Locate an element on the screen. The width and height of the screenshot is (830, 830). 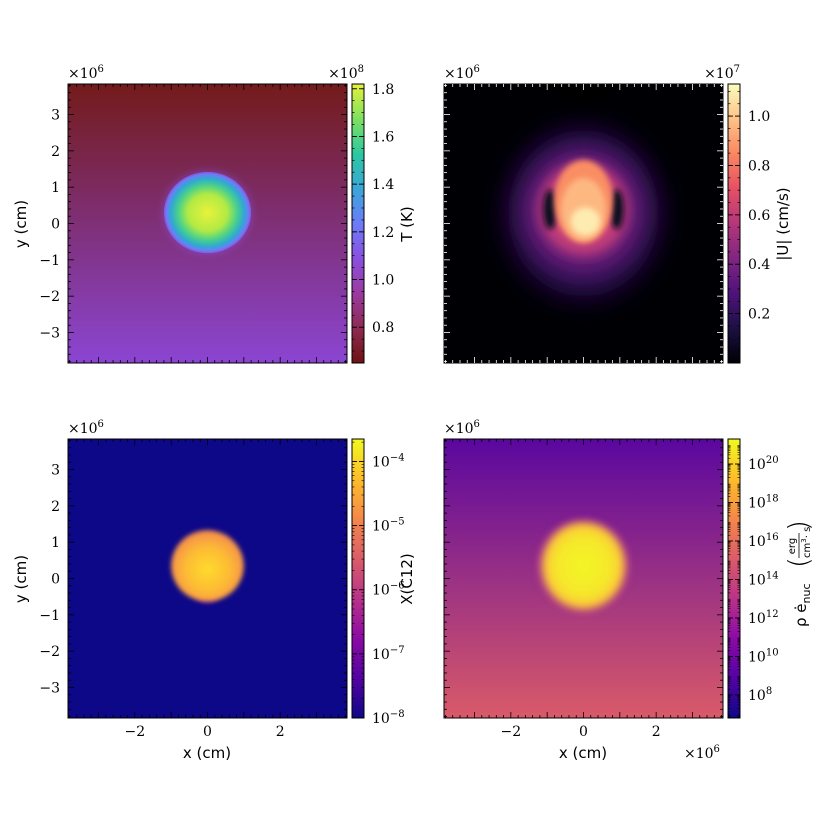
enuc-blob is located at coordinates (583, 566).